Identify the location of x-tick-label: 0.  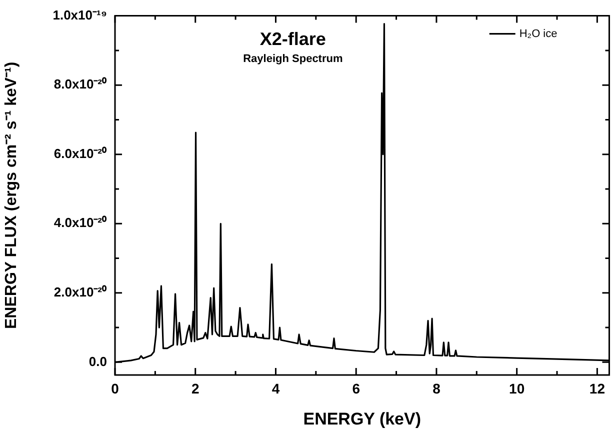
(115, 388).